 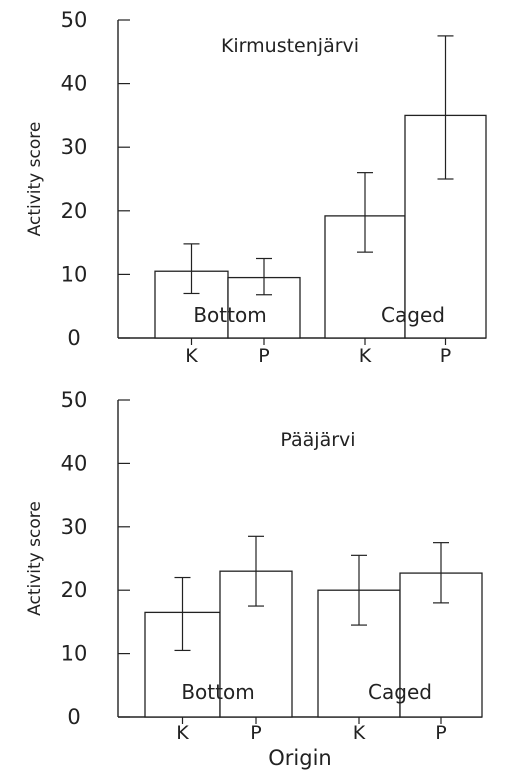 What do you see at coordinates (290, 46) in the screenshot?
I see `panel-title: Kirmustenjärvi` at bounding box center [290, 46].